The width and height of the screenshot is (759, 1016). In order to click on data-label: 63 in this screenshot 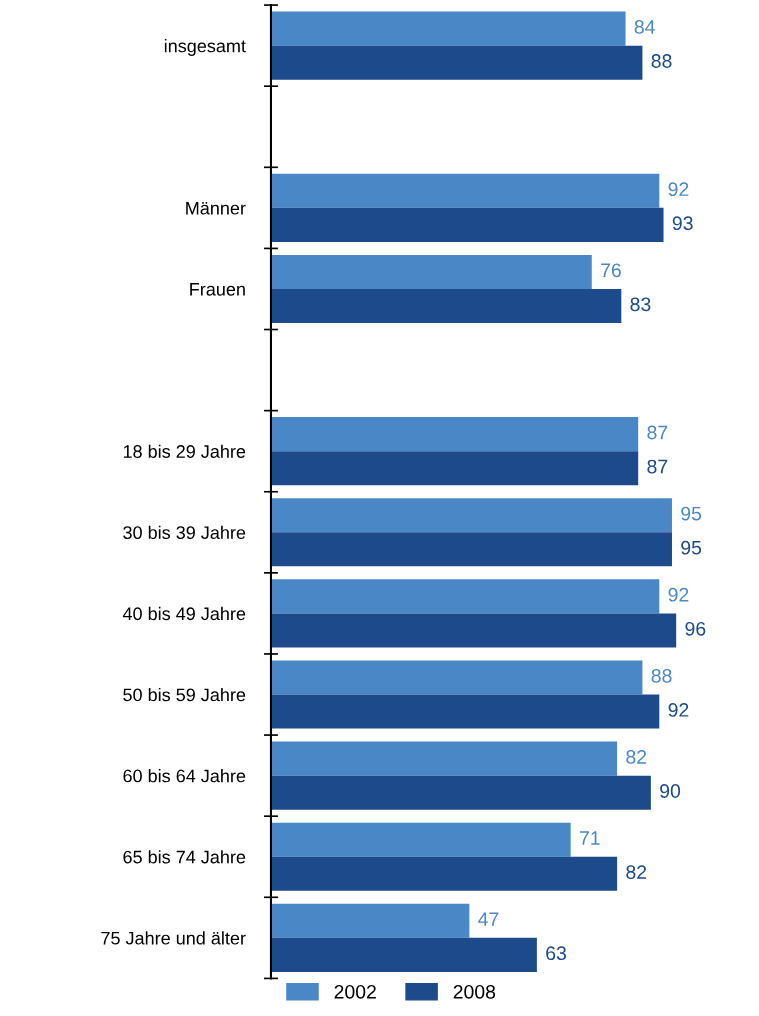, I will do `click(556, 953)`.